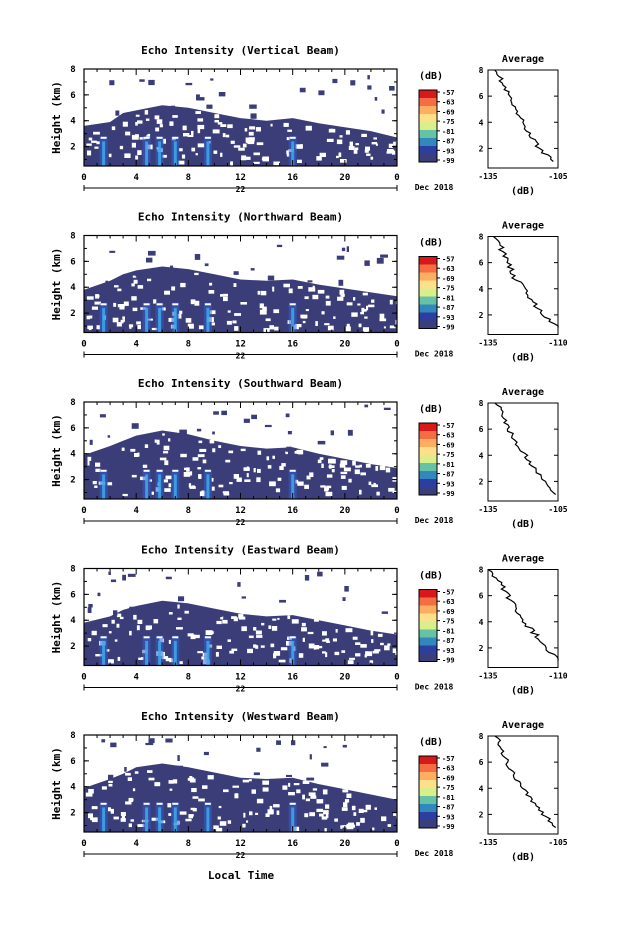 Image resolution: width=618 pixels, height=929 pixels. What do you see at coordinates (523, 59) in the screenshot?
I see `average-title: Average` at bounding box center [523, 59].